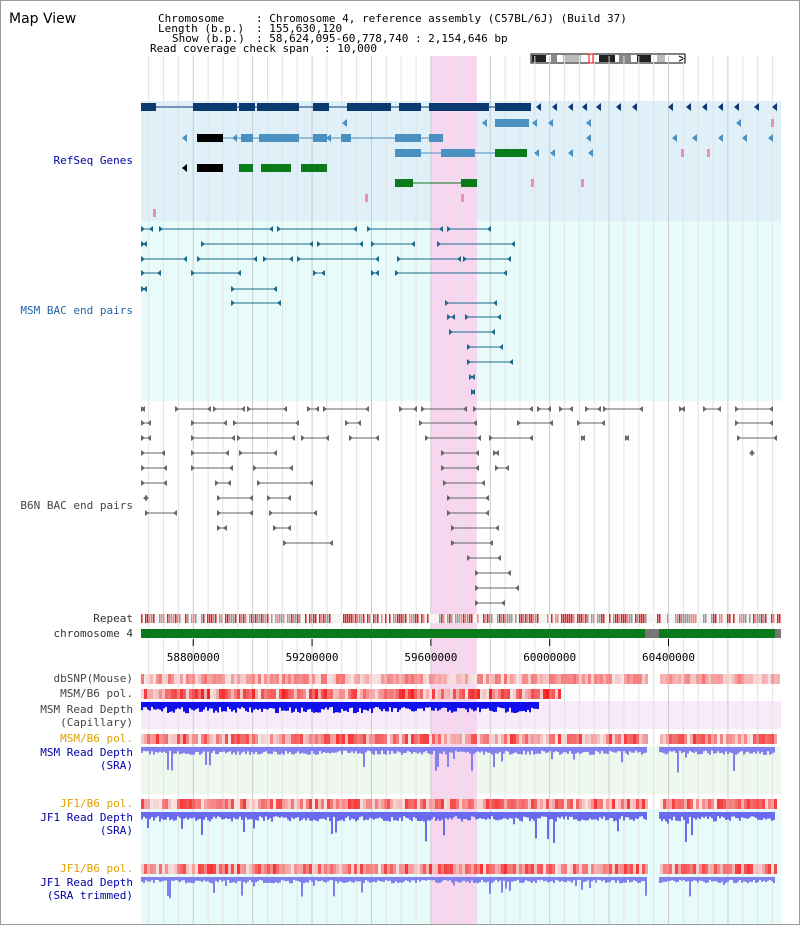 This screenshot has height=925, width=800. What do you see at coordinates (461, 633) in the screenshot?
I see `chromosome-bar` at bounding box center [461, 633].